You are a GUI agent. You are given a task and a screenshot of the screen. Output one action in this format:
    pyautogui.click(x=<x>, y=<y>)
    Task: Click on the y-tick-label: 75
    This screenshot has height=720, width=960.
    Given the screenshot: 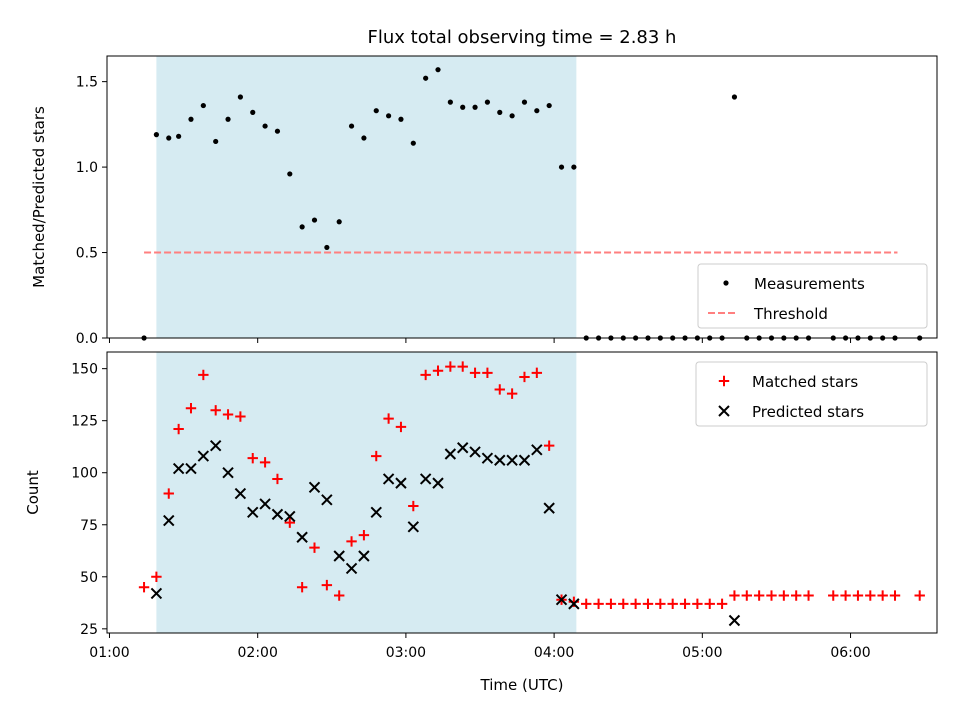 What is the action you would take?
    pyautogui.click(x=89, y=526)
    